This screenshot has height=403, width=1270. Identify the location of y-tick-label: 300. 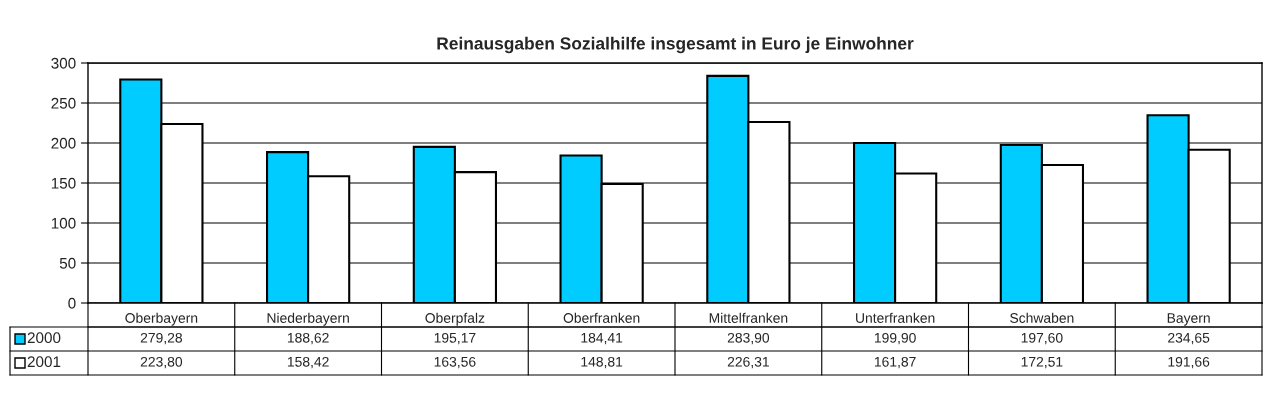
(63, 63).